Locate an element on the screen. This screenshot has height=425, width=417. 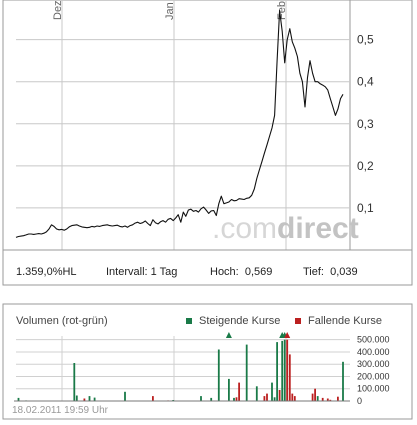
volume-y-tick-label: 500.000 is located at coordinates (373, 340).